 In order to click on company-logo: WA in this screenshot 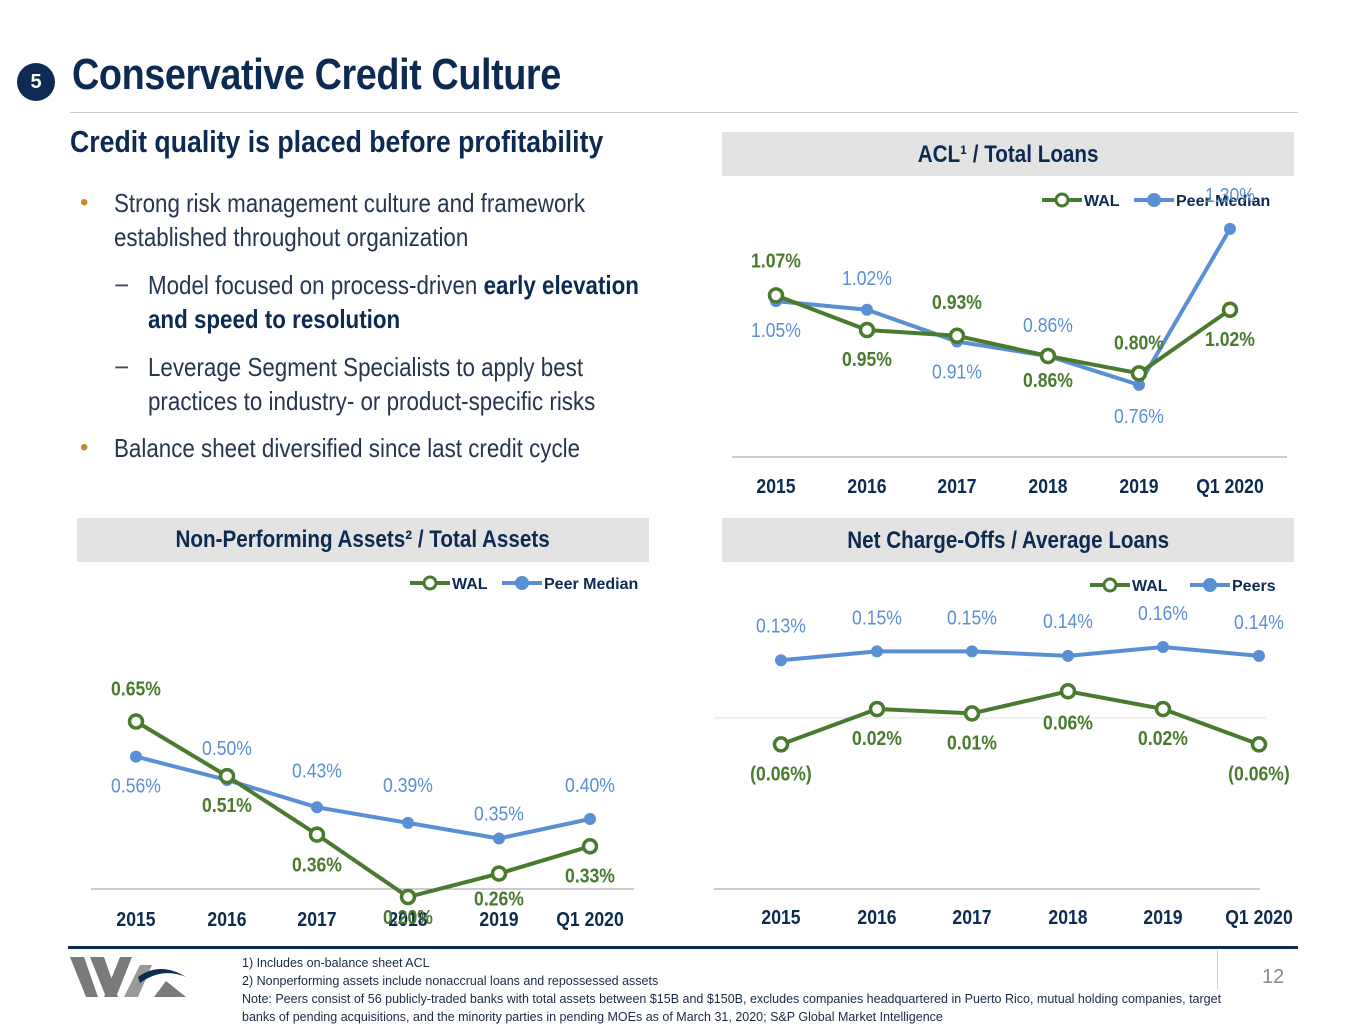, I will do `click(127, 976)`.